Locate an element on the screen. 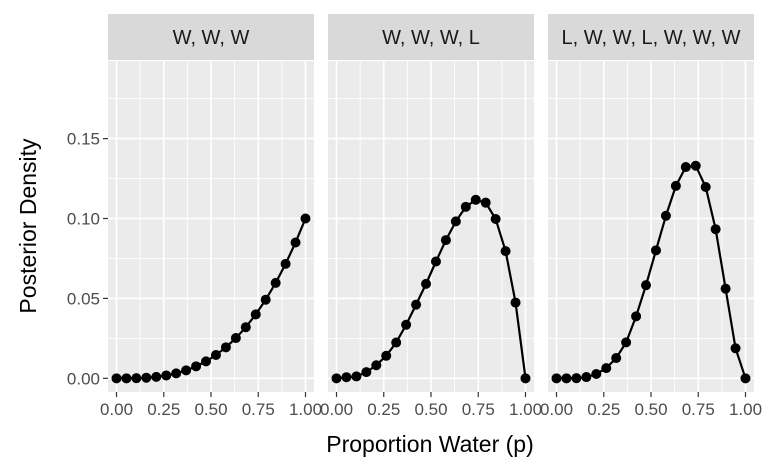 This screenshot has width=768, height=474. x-axis-title: Proportion Water (p) is located at coordinates (430, 444).